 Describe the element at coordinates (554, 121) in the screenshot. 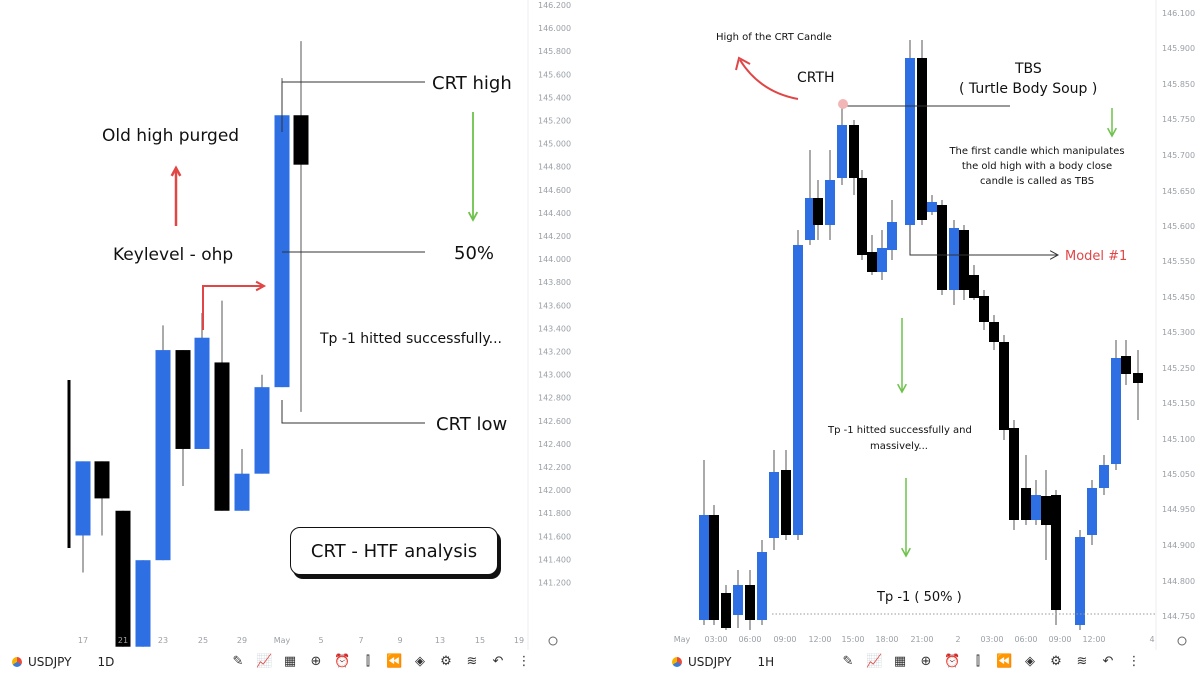

I see `y-tick-label: 145.200` at that location.